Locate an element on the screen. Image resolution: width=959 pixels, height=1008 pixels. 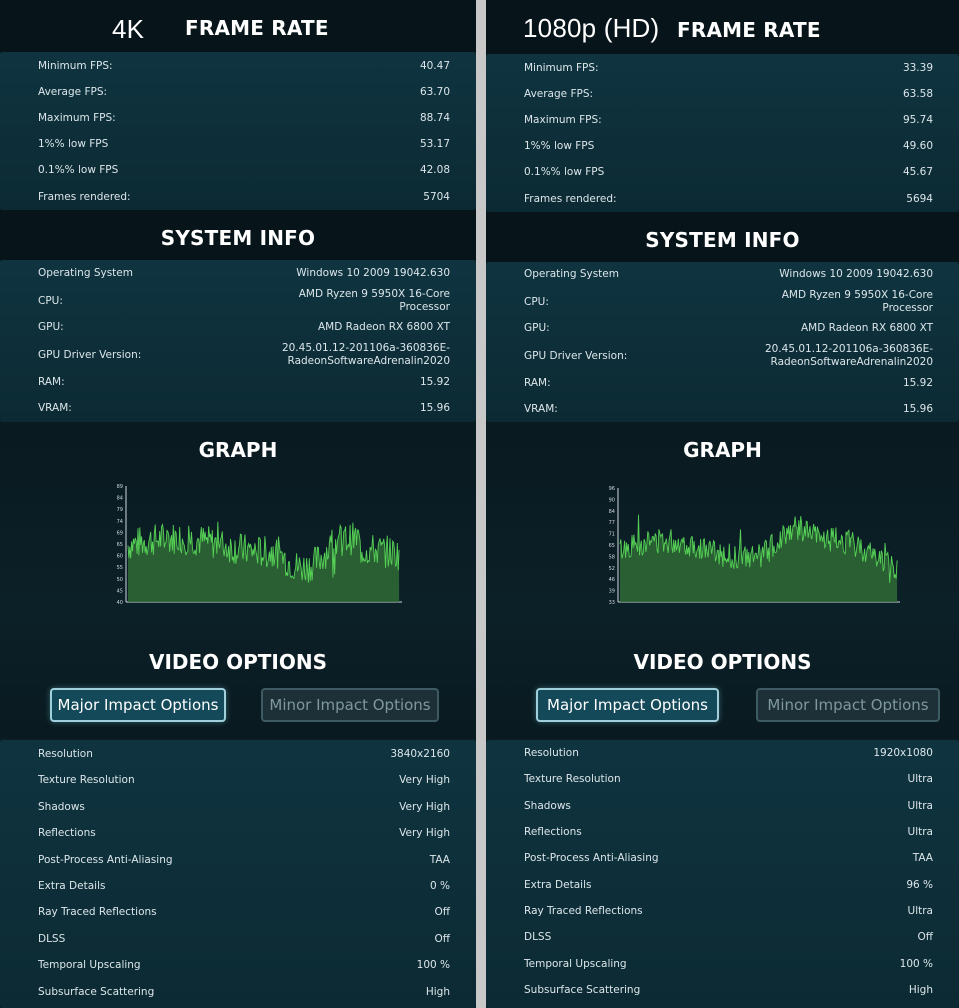
fps-graph: 96 90 84 77 71 65 58 52 46 39 33 is located at coordinates (754, 546).